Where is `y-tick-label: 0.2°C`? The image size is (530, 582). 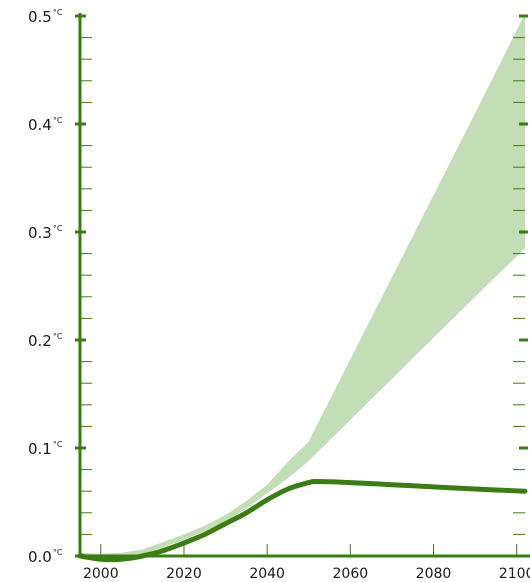 y-tick-label: 0.2°C is located at coordinates (45, 341).